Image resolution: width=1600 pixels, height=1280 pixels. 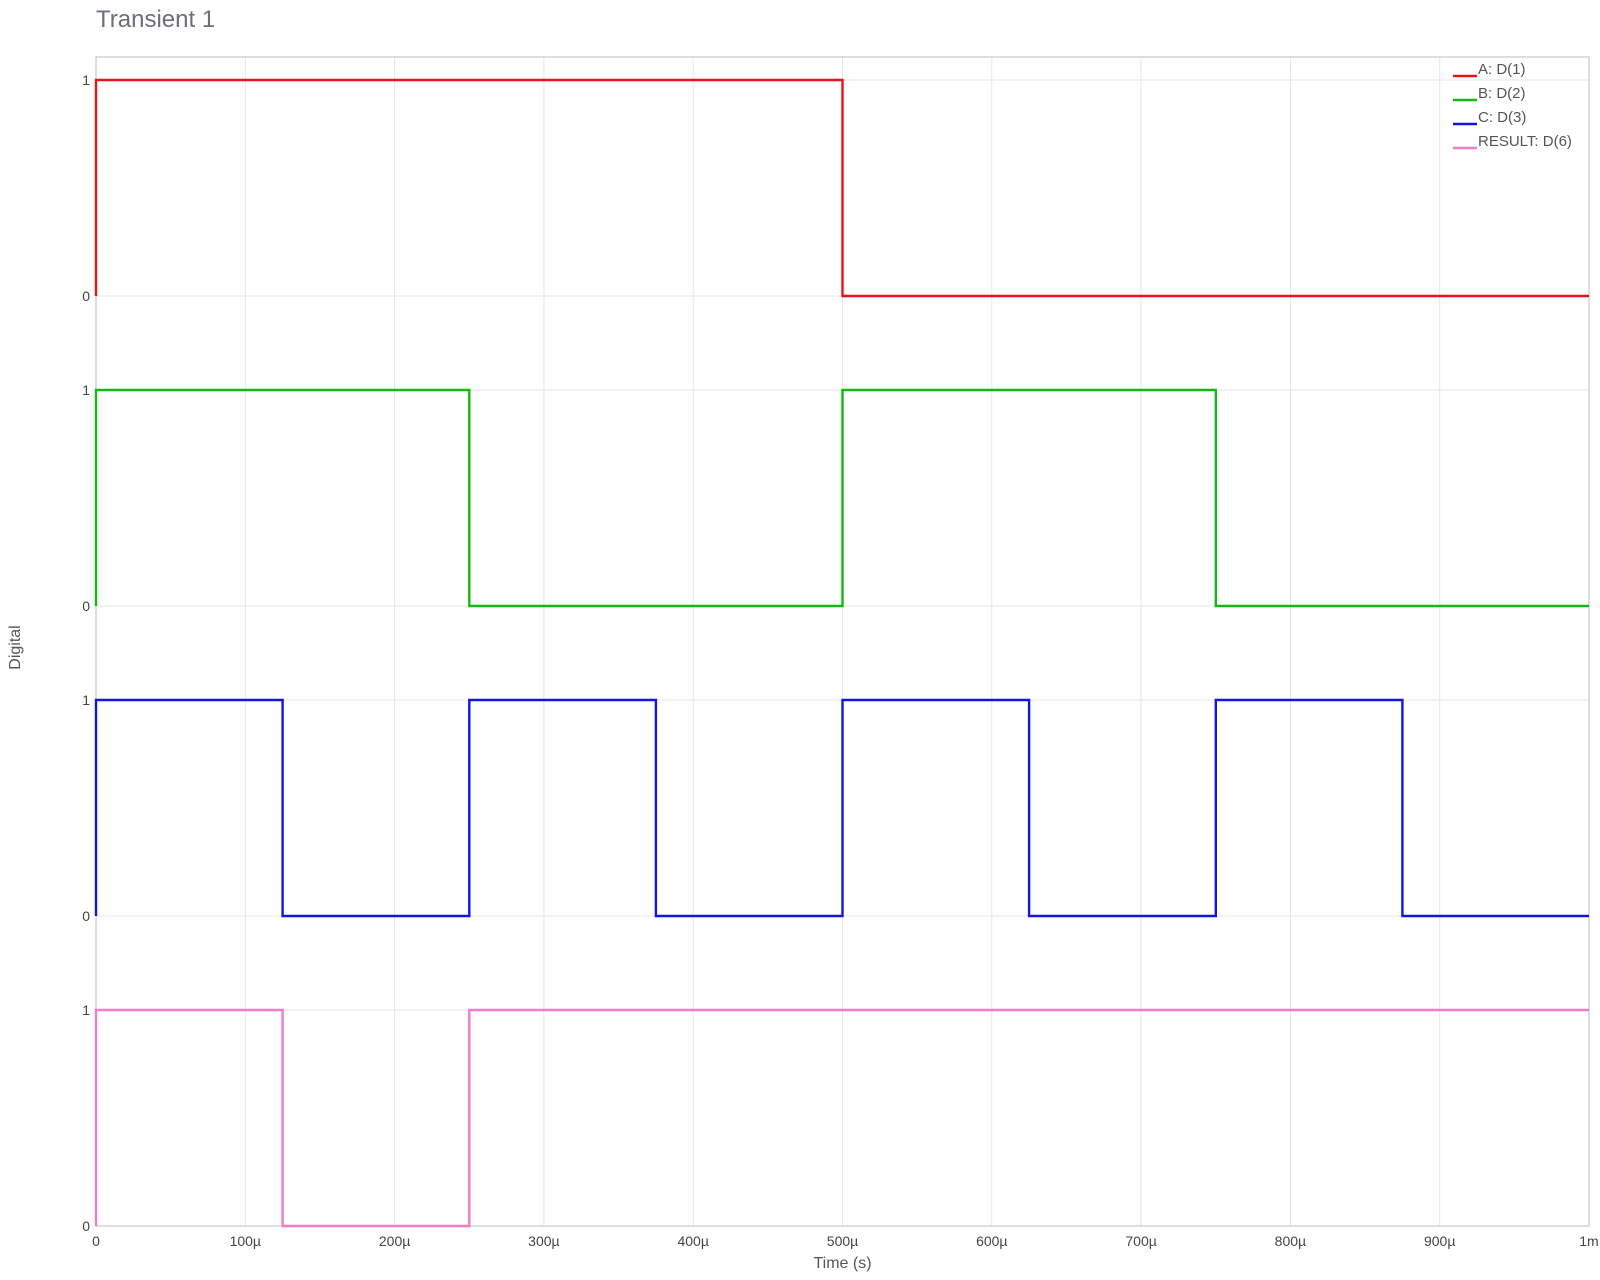 What do you see at coordinates (1502, 93) in the screenshot?
I see `legend-label: B: D(2)` at bounding box center [1502, 93].